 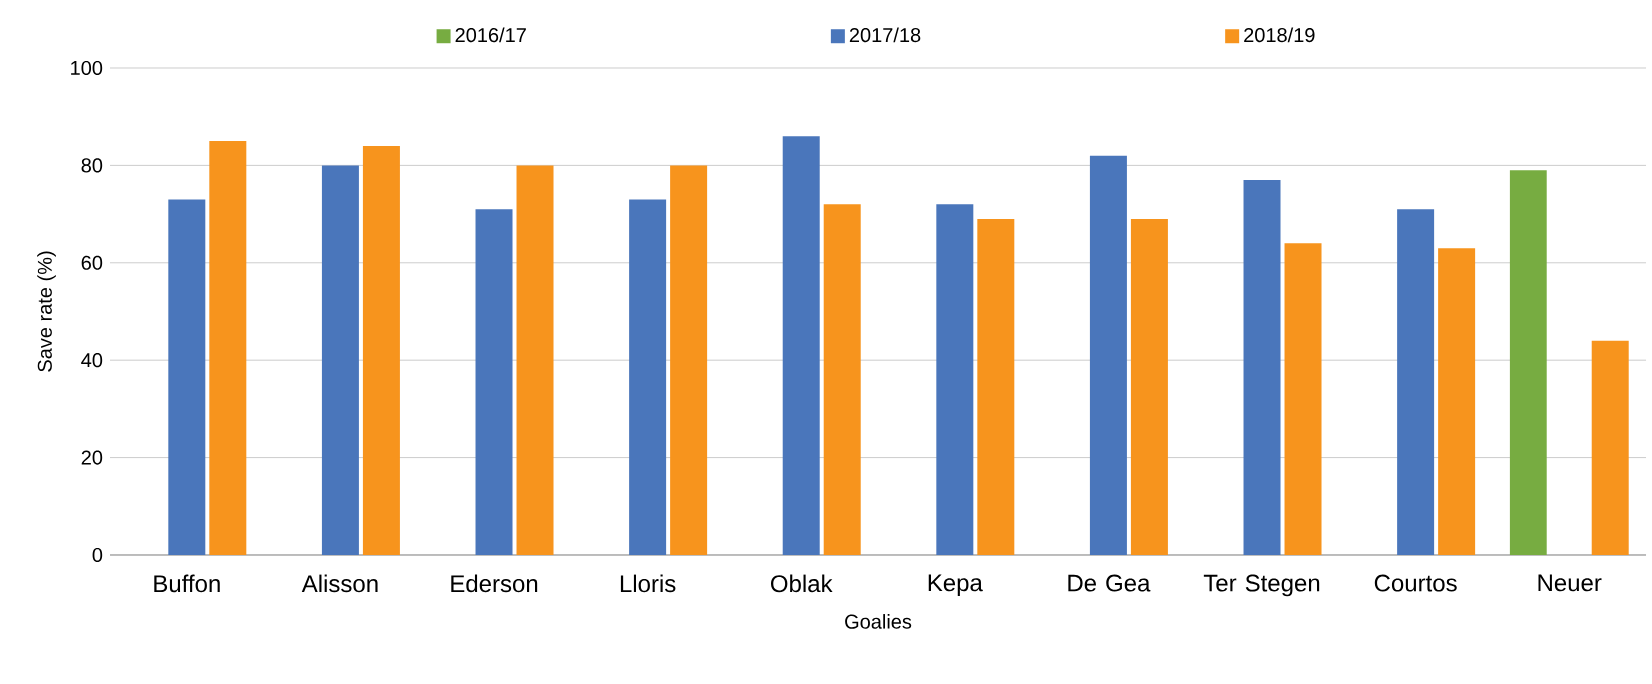 What do you see at coordinates (648, 583) in the screenshot?
I see `x-tick-label: Lloris` at bounding box center [648, 583].